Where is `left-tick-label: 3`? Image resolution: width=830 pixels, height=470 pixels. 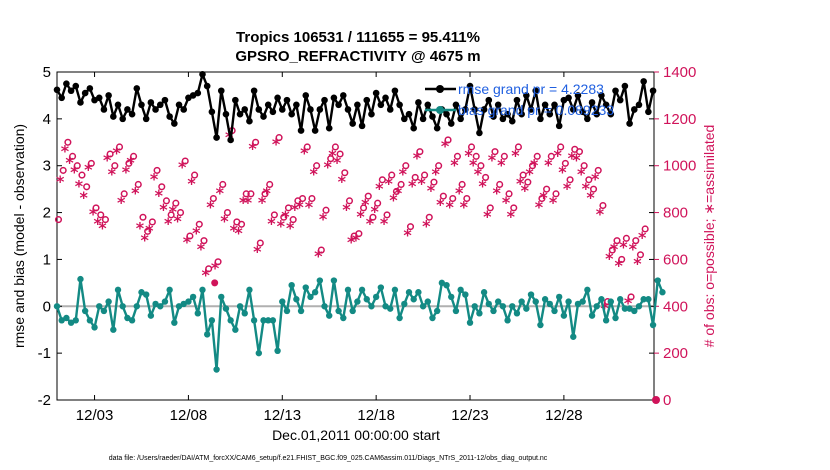
left-tick-label: 3 is located at coordinates (47, 166).